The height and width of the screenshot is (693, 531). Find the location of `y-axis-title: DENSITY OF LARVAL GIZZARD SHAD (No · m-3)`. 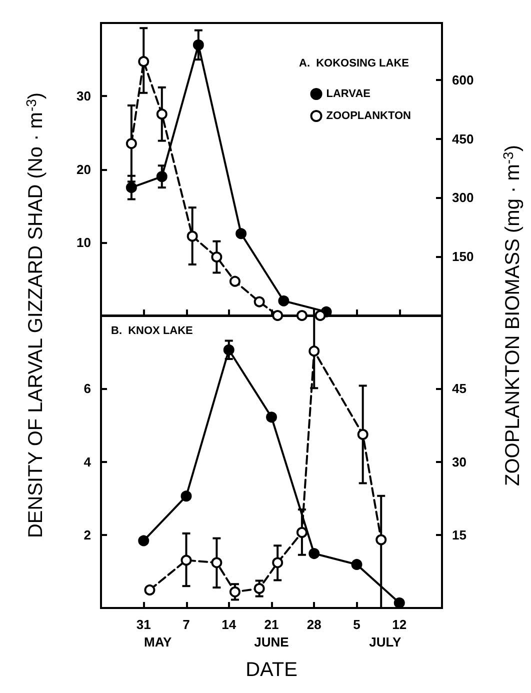

y-axis-title: DENSITY OF LARVAL GIZZARD SHAD (No · m-3) is located at coordinates (35, 315).